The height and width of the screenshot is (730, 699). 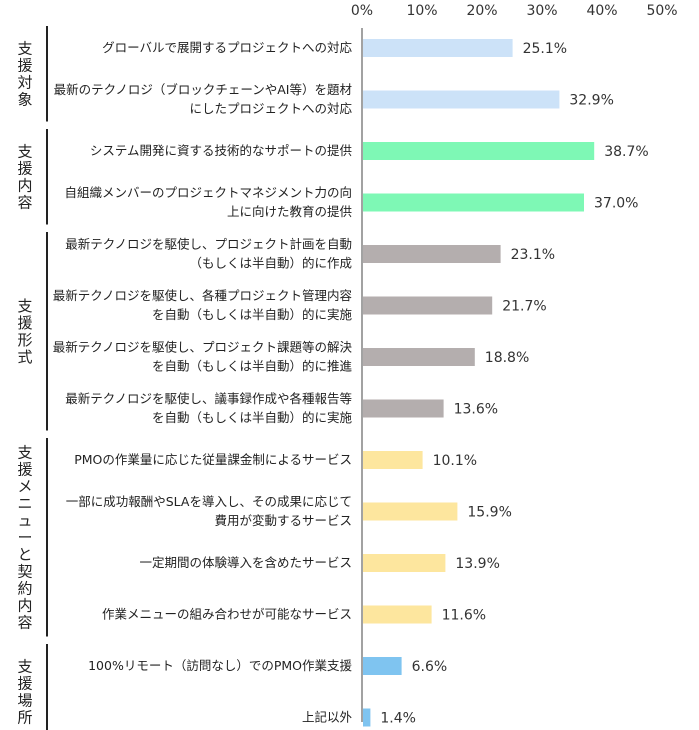 What do you see at coordinates (507, 358) in the screenshot?
I see `bar-value-label: 18.8%` at bounding box center [507, 358].